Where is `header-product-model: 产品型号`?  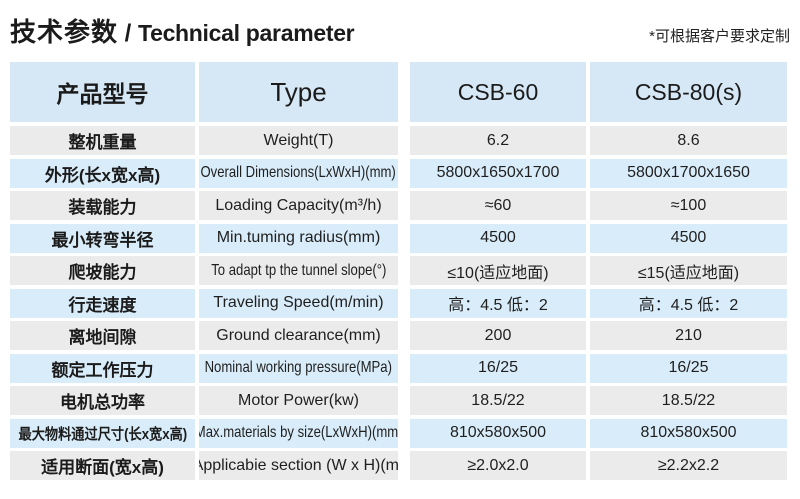
header-product-model: 产品型号 is located at coordinates (102, 92).